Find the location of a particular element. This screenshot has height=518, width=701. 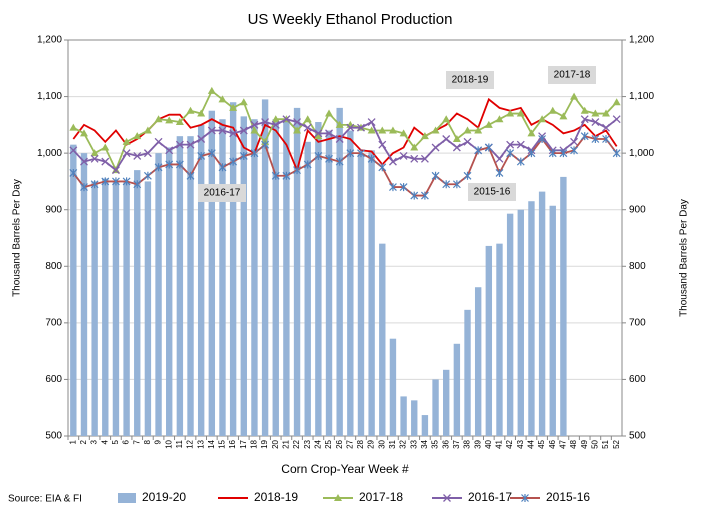

annotation: 2017-18 is located at coordinates (572, 75).